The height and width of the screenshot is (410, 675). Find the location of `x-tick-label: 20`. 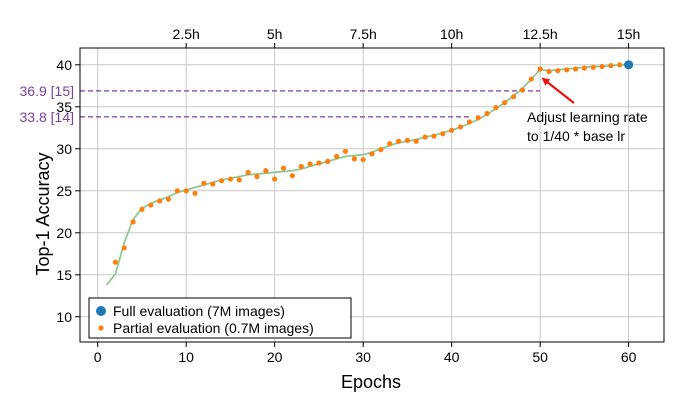

x-tick-label: 20 is located at coordinates (275, 357).